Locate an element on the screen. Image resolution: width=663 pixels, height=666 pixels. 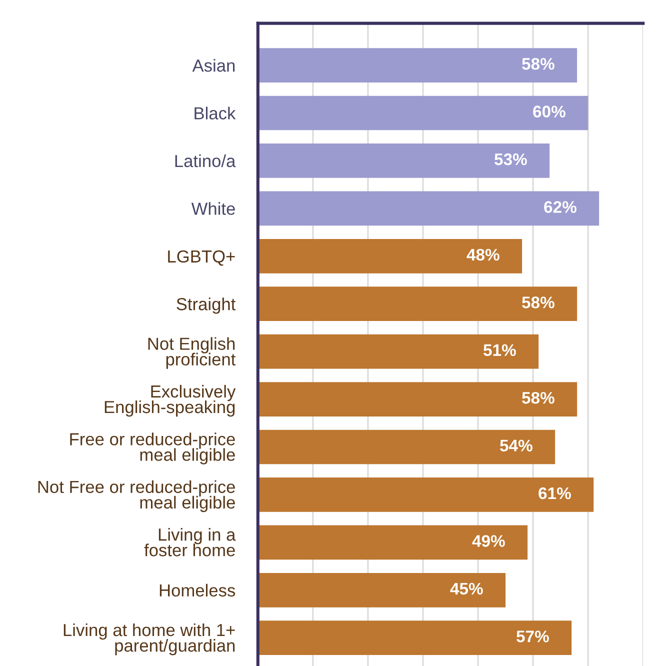
y-tick-label: LGBTQ+ is located at coordinates (201, 258).